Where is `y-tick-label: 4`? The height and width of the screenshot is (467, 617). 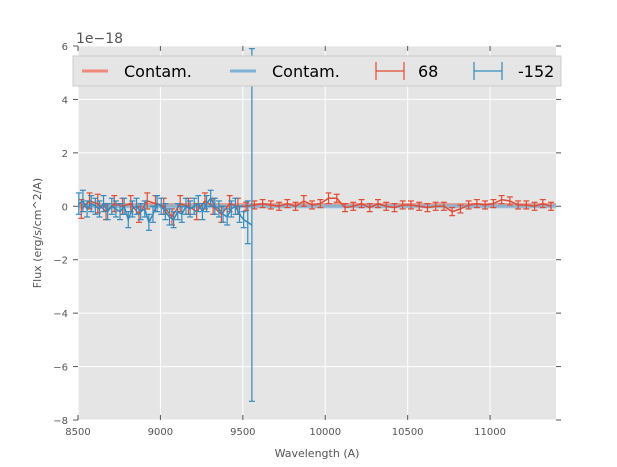 y-tick-label: 4 is located at coordinates (65, 100).